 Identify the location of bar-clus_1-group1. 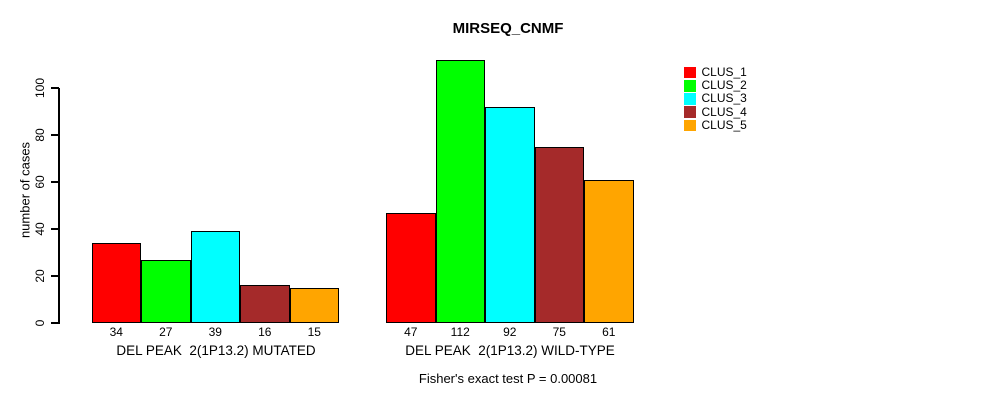
(116, 283).